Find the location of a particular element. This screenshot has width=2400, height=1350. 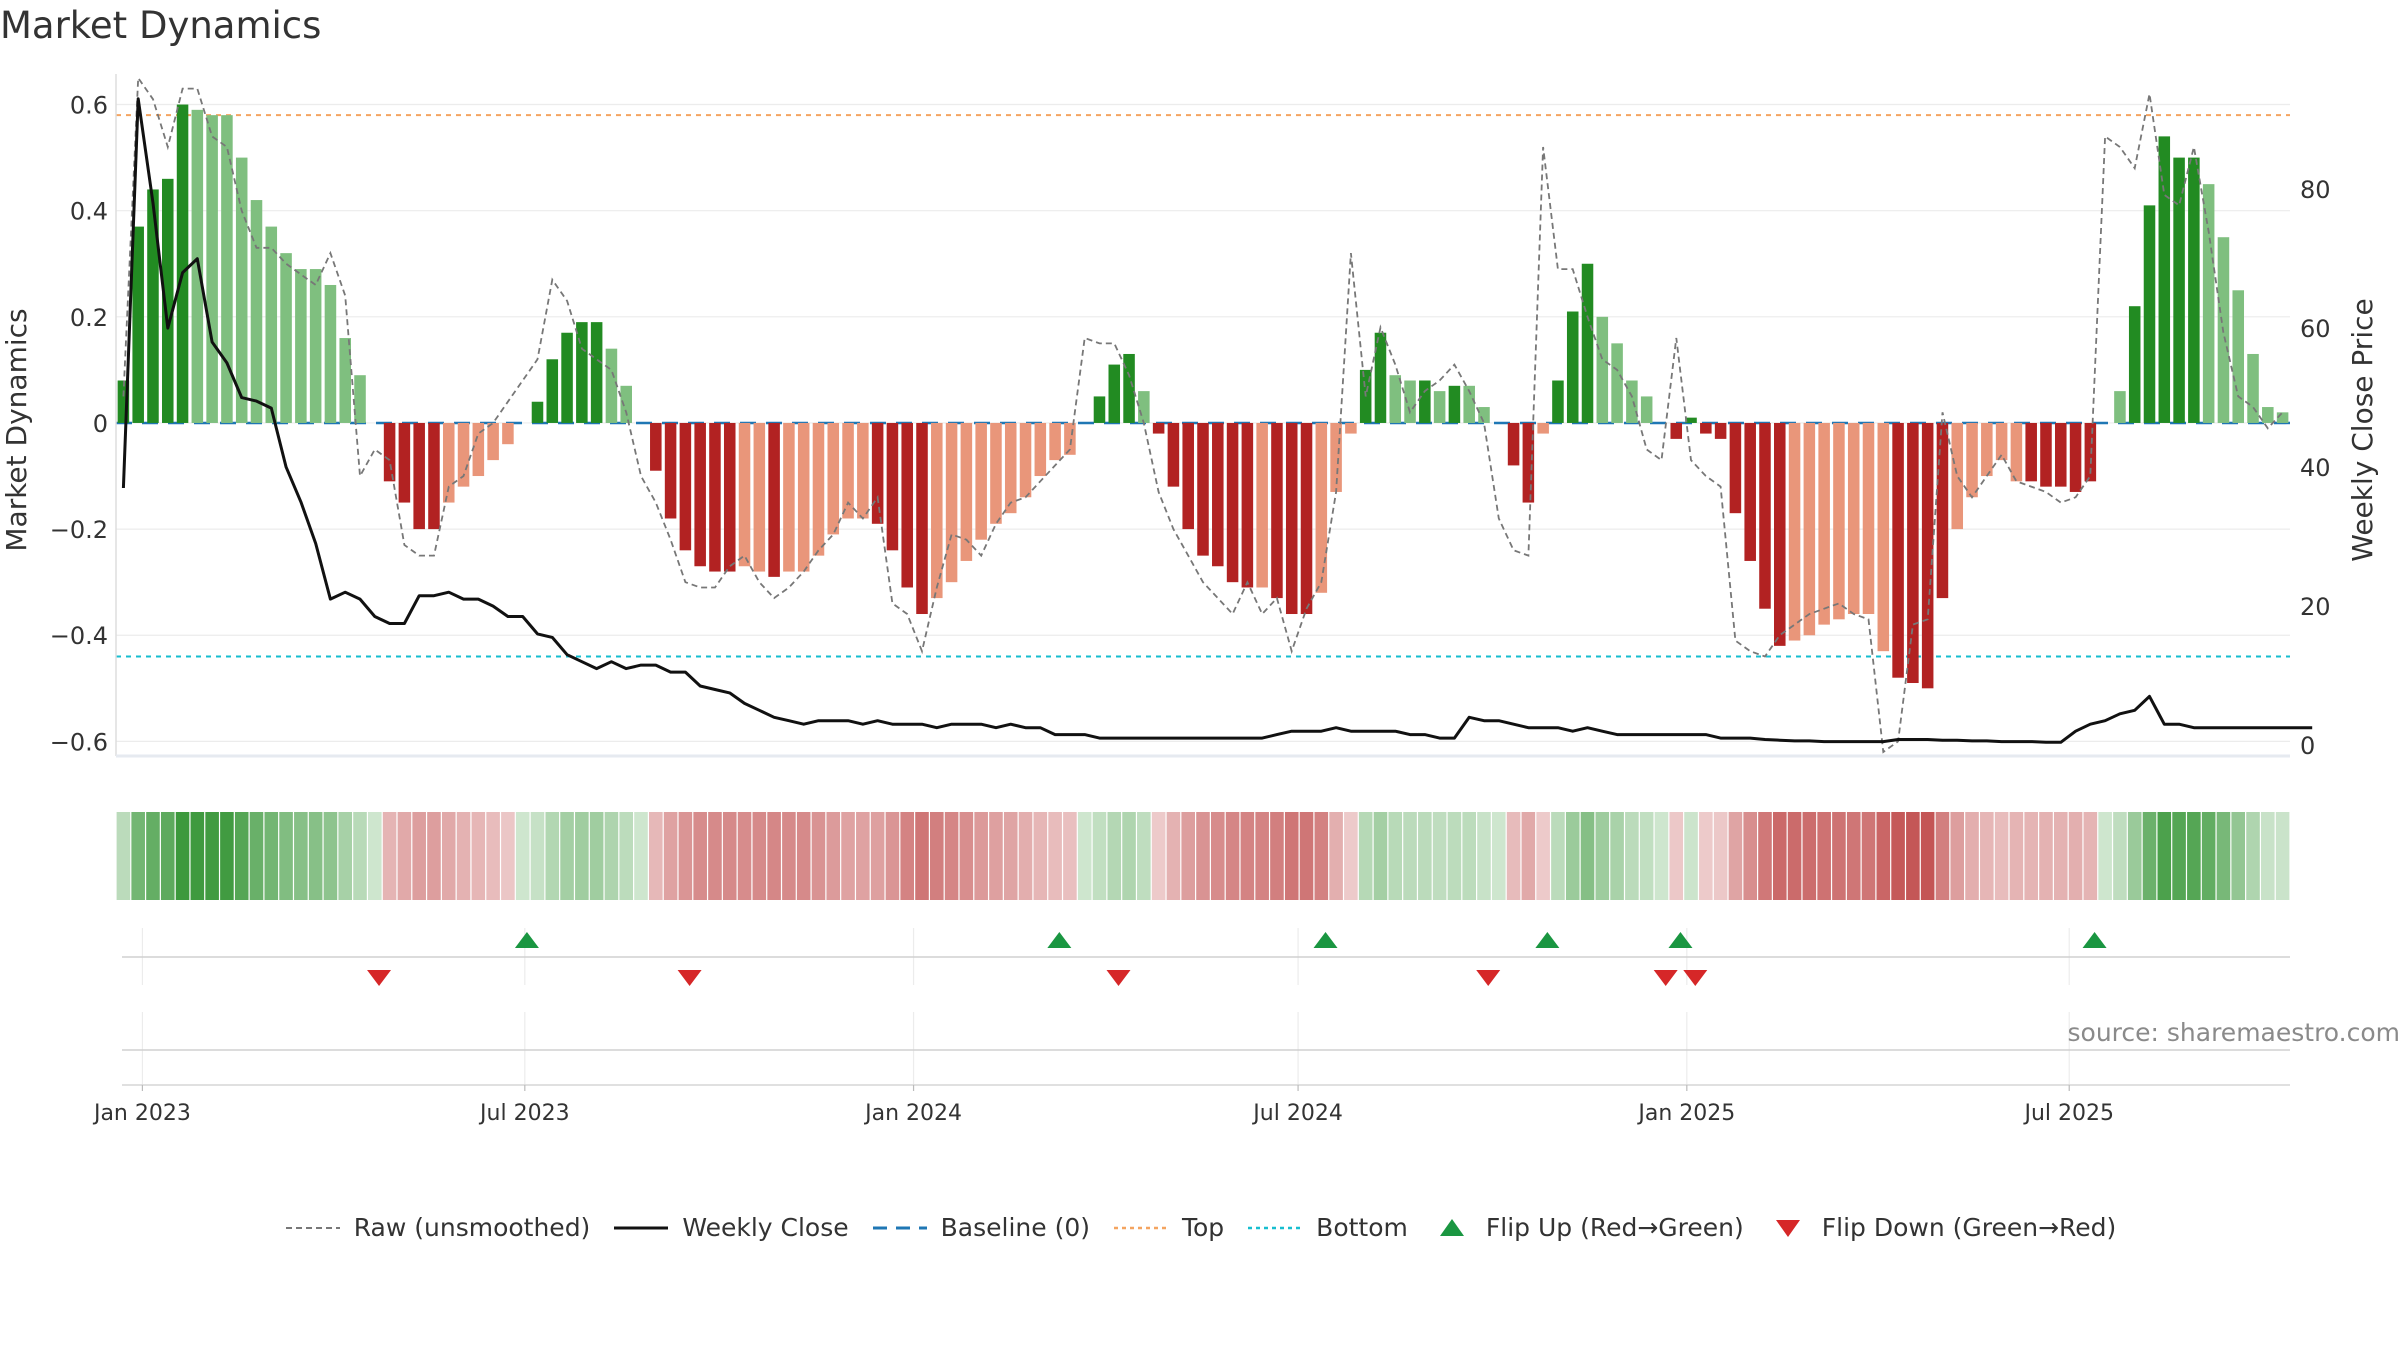

legend-label-raw: Raw (unsmoothed) is located at coordinates (472, 1227).